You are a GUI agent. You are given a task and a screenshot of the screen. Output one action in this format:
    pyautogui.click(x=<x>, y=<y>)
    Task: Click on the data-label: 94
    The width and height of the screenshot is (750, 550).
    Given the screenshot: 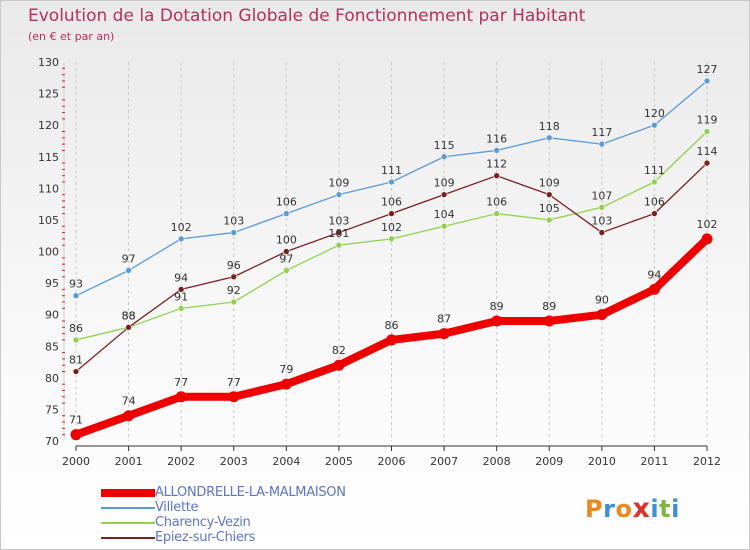 What is the action you would take?
    pyautogui.click(x=654, y=274)
    